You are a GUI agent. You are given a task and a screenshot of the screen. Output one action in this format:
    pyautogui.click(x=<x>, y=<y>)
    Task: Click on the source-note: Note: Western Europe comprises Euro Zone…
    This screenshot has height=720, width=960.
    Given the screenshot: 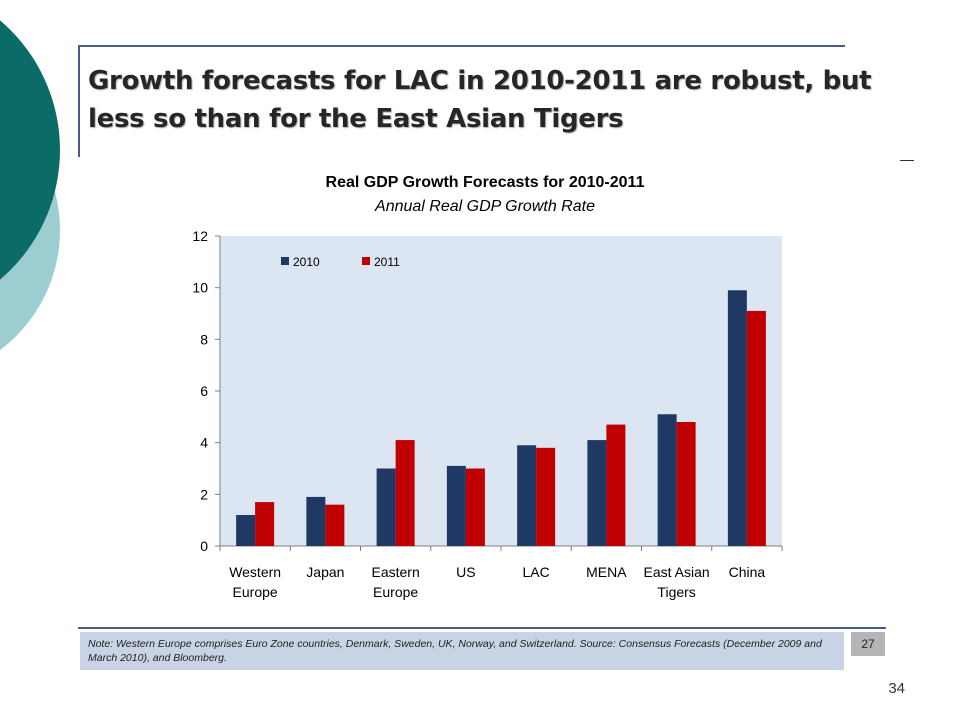 What is the action you would take?
    pyautogui.click(x=462, y=651)
    